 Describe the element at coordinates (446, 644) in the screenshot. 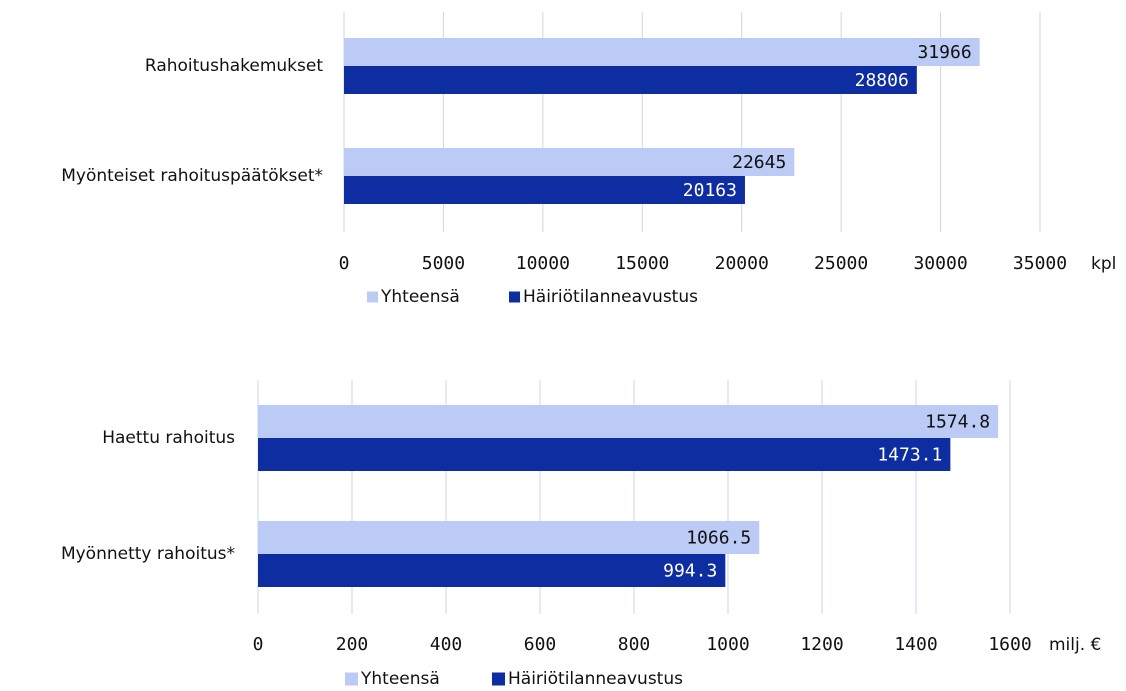

I see `x-tick-label: 400` at that location.